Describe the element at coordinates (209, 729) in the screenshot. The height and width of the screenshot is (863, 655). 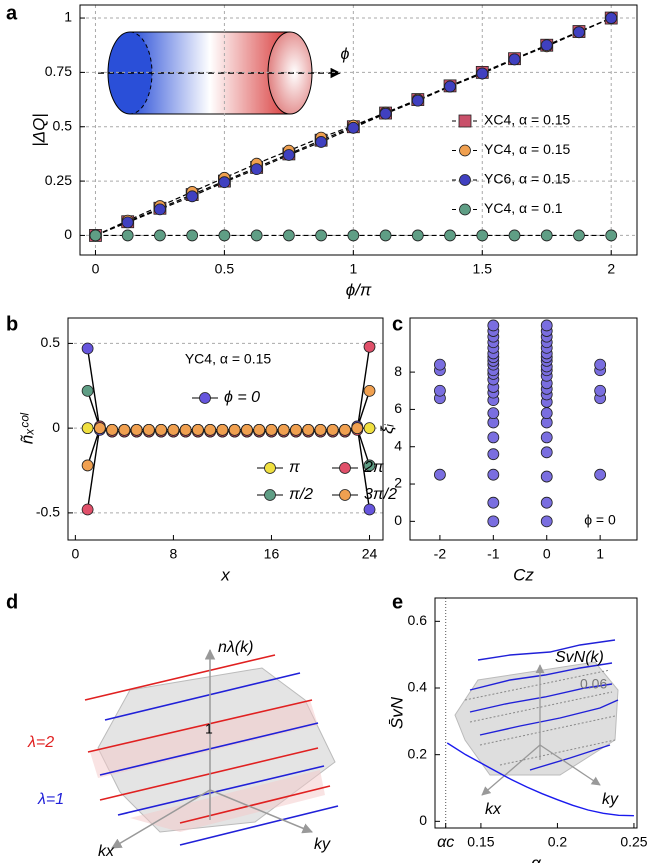
I see `axis-tick-label: 1` at that location.